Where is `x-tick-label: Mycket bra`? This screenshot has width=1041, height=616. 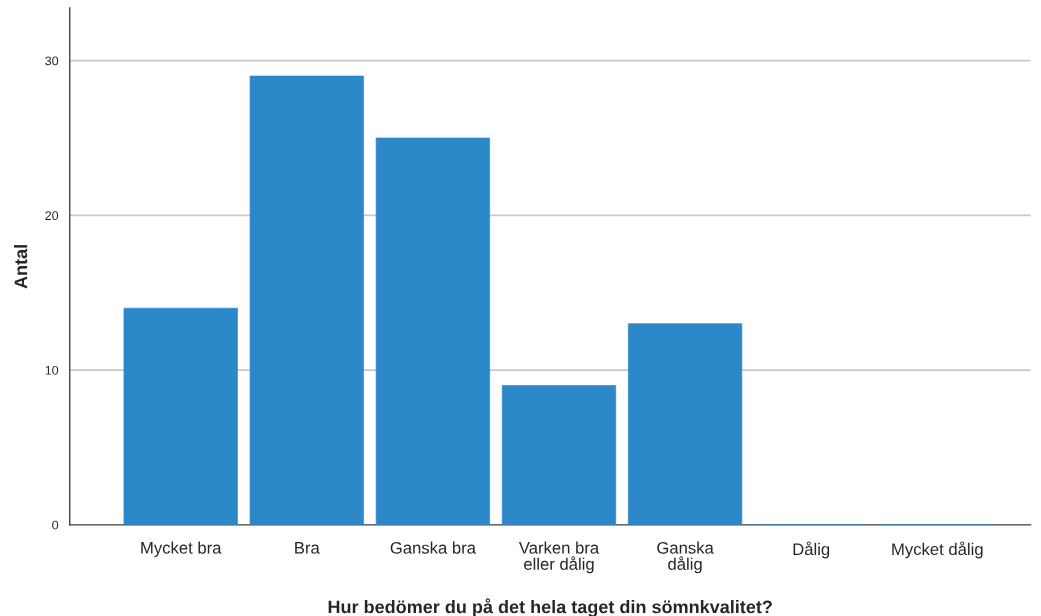 x-tick-label: Mycket bra is located at coordinates (181, 549).